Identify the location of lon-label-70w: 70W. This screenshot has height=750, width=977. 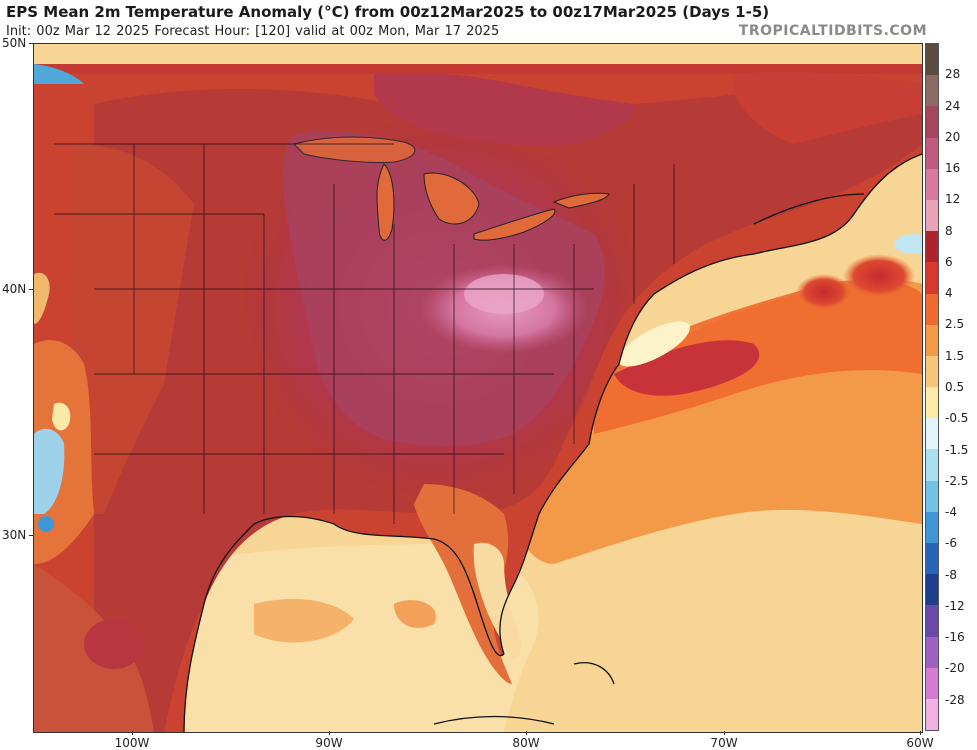
(724, 743).